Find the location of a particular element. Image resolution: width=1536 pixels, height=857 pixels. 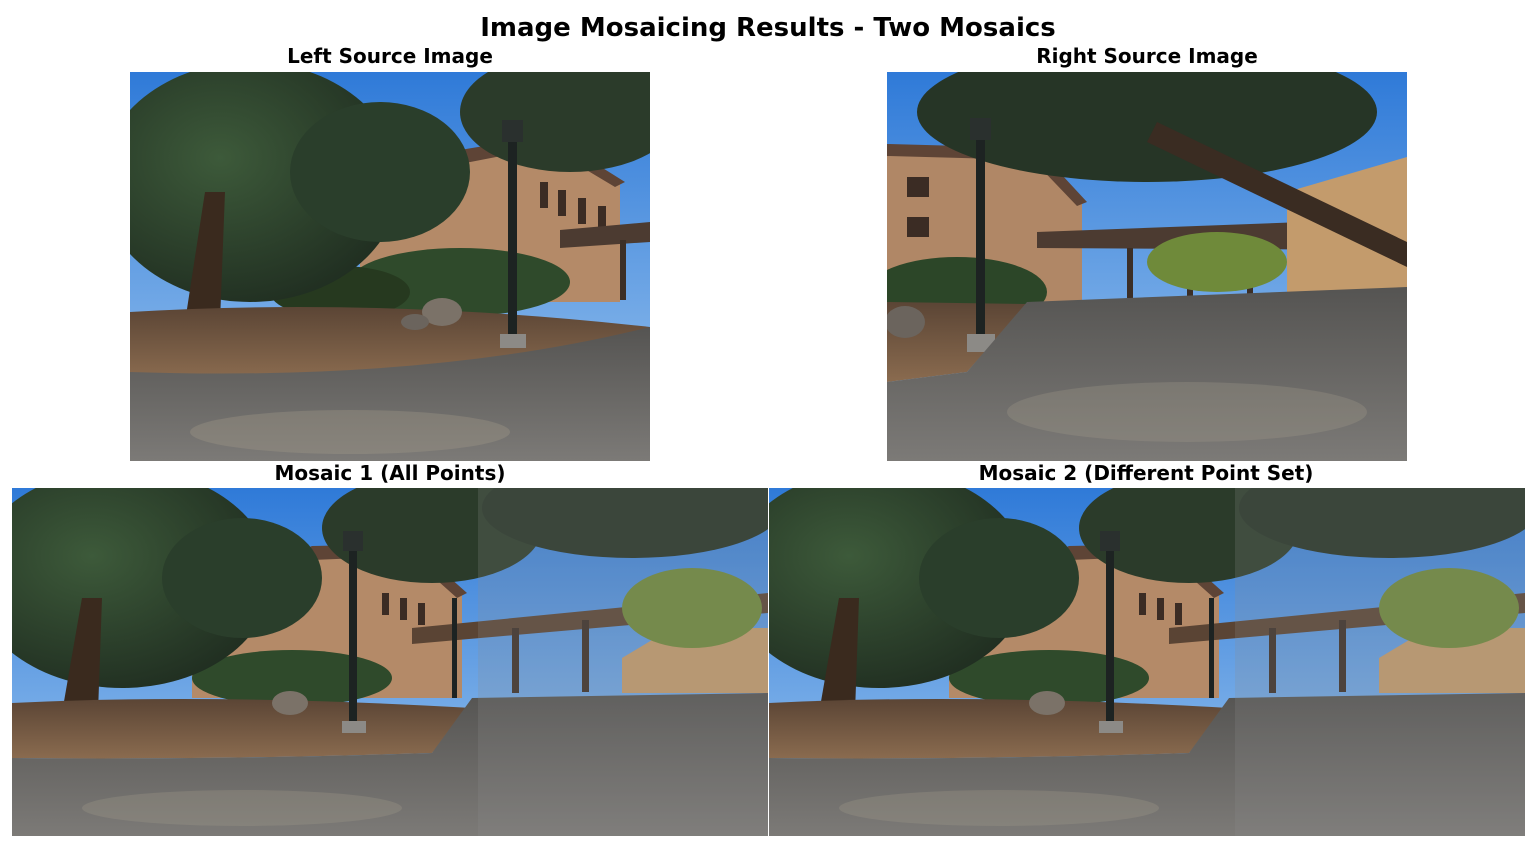

mosaic-1-title: Mosaic 1 (All Points) is located at coordinates (390, 473).